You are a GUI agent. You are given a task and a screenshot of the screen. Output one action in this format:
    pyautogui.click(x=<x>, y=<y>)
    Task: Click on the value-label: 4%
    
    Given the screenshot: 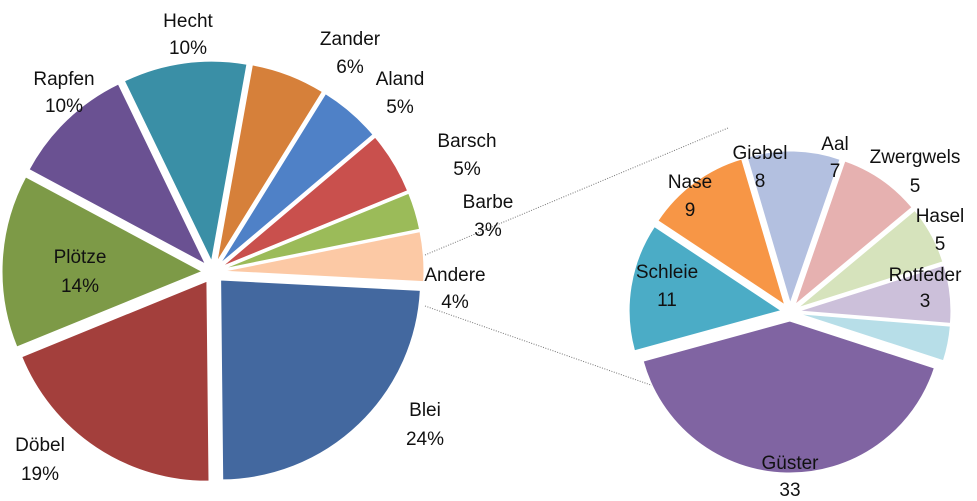 What is the action you would take?
    pyautogui.click(x=455, y=302)
    